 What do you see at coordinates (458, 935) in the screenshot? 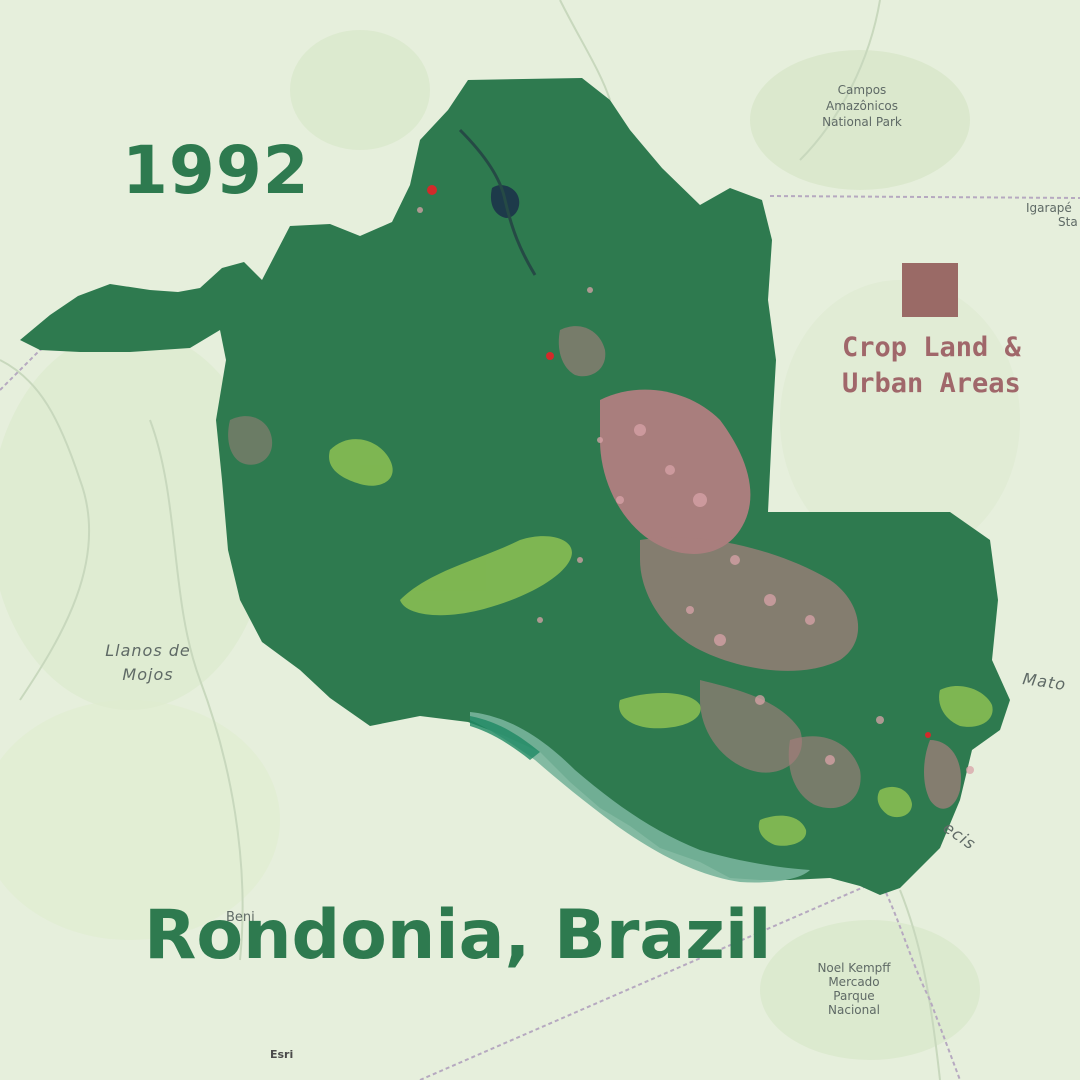
I see `state-title: Rondonia, Brazil` at bounding box center [458, 935].